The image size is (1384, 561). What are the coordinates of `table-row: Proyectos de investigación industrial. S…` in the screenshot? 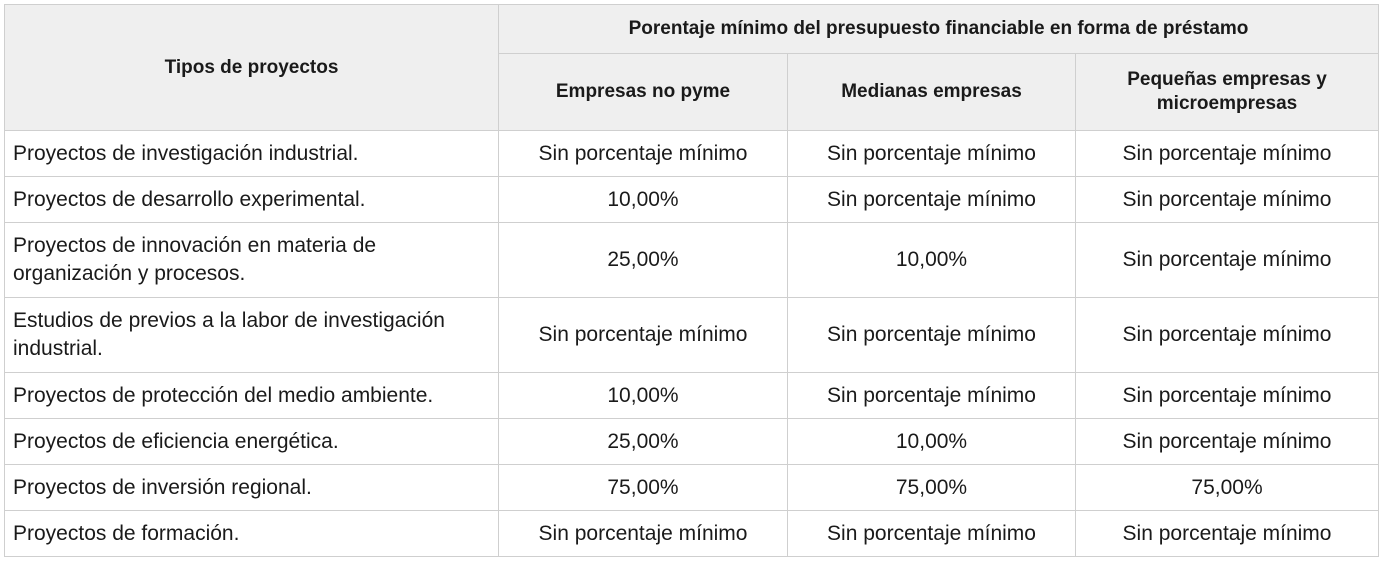 It's located at (692, 153).